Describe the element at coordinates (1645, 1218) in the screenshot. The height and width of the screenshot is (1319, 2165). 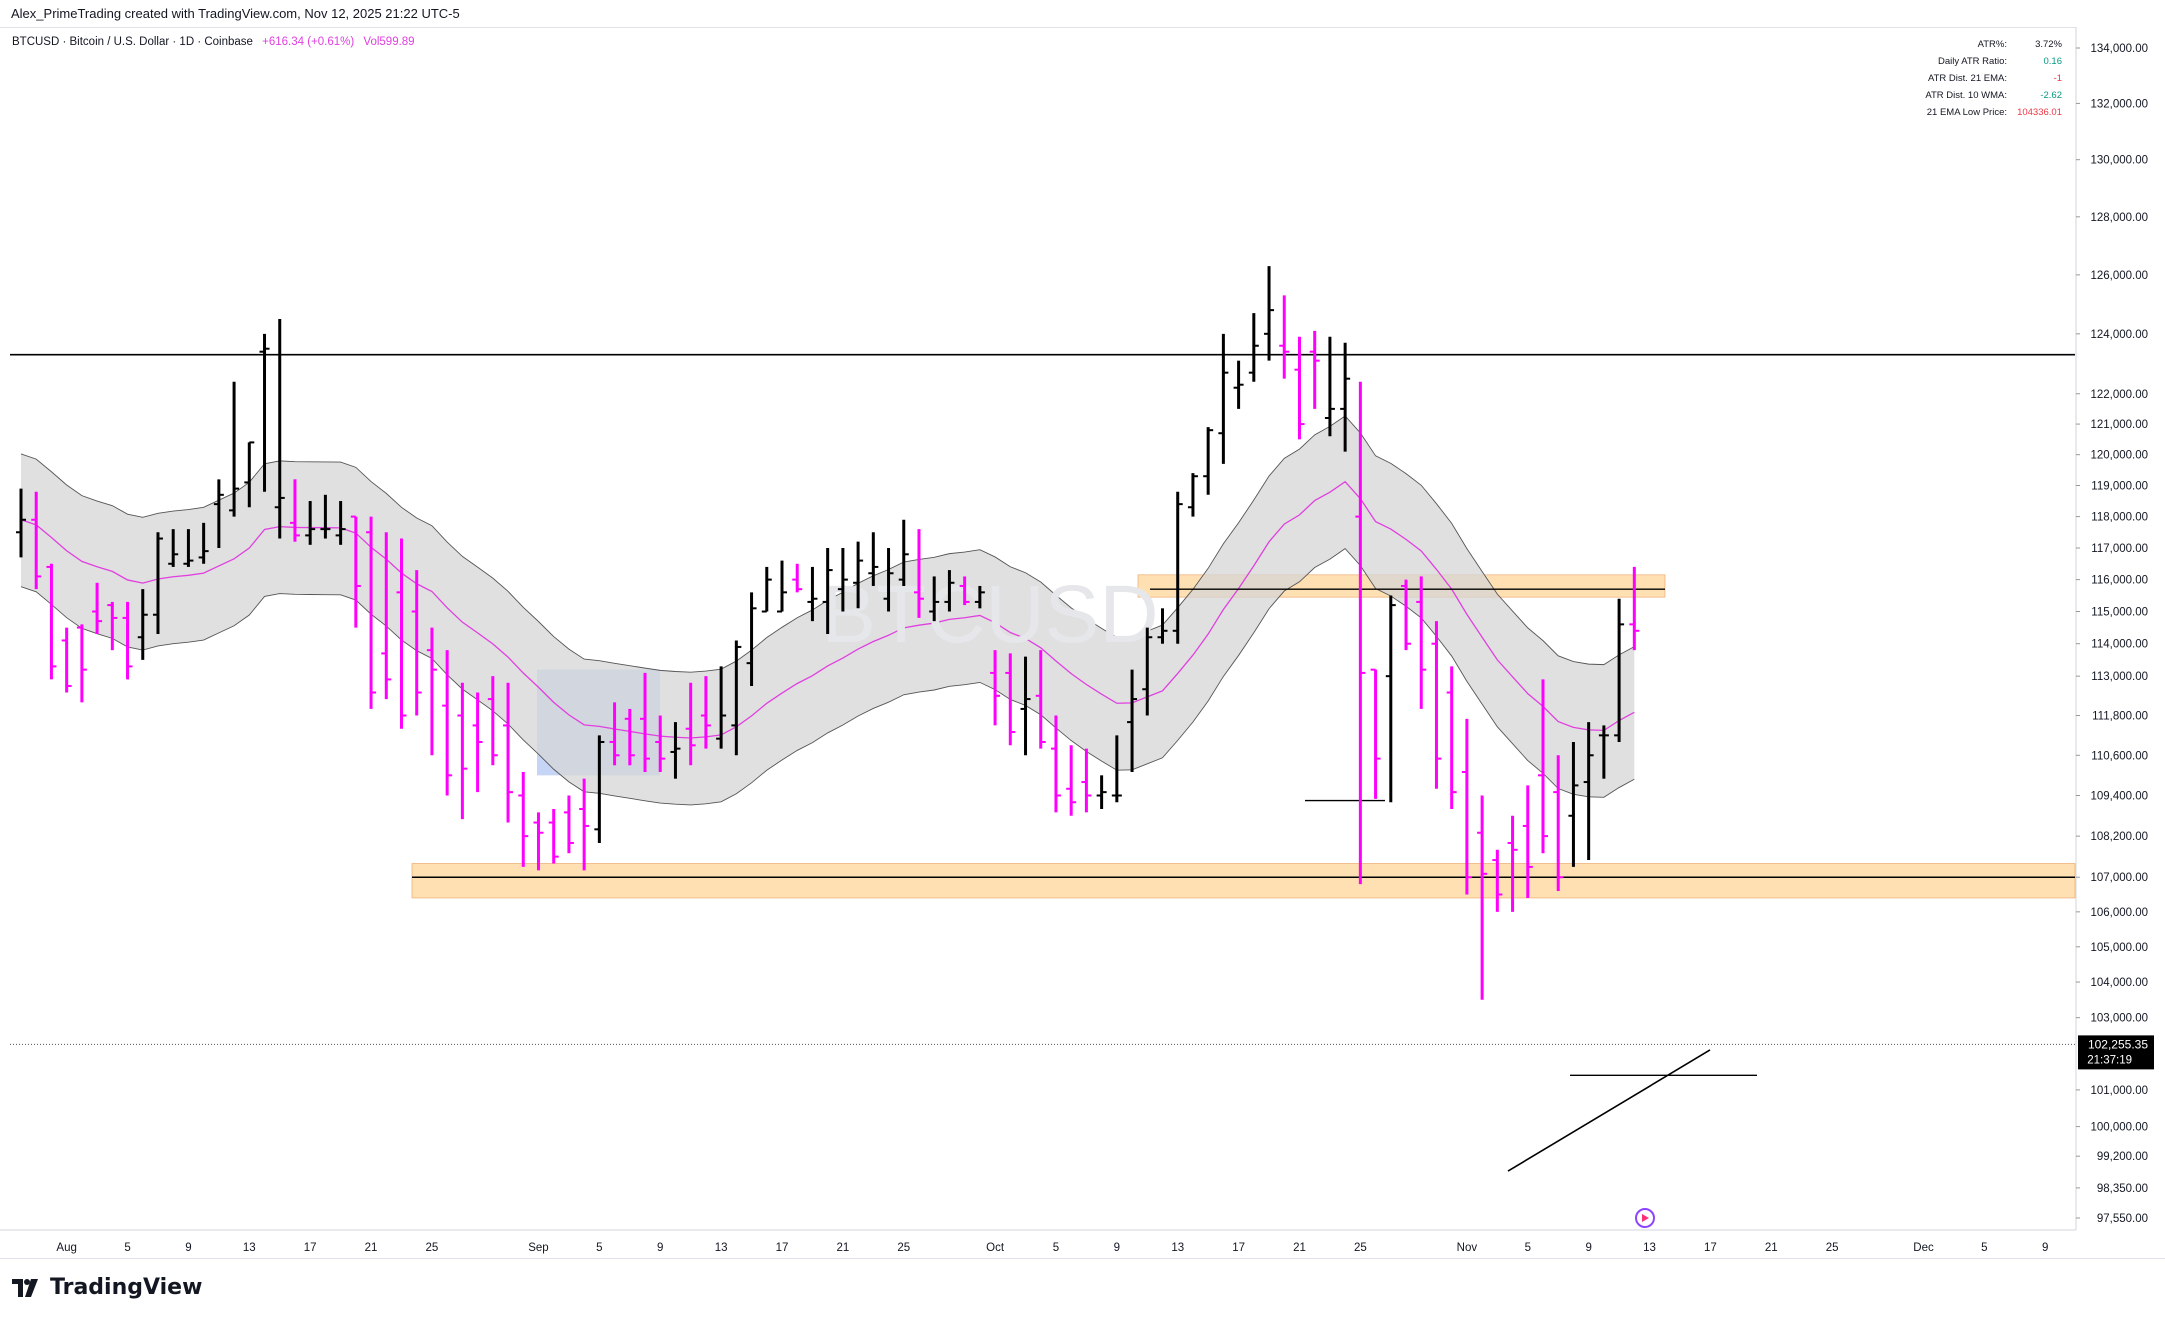
I see `replay-icon` at that location.